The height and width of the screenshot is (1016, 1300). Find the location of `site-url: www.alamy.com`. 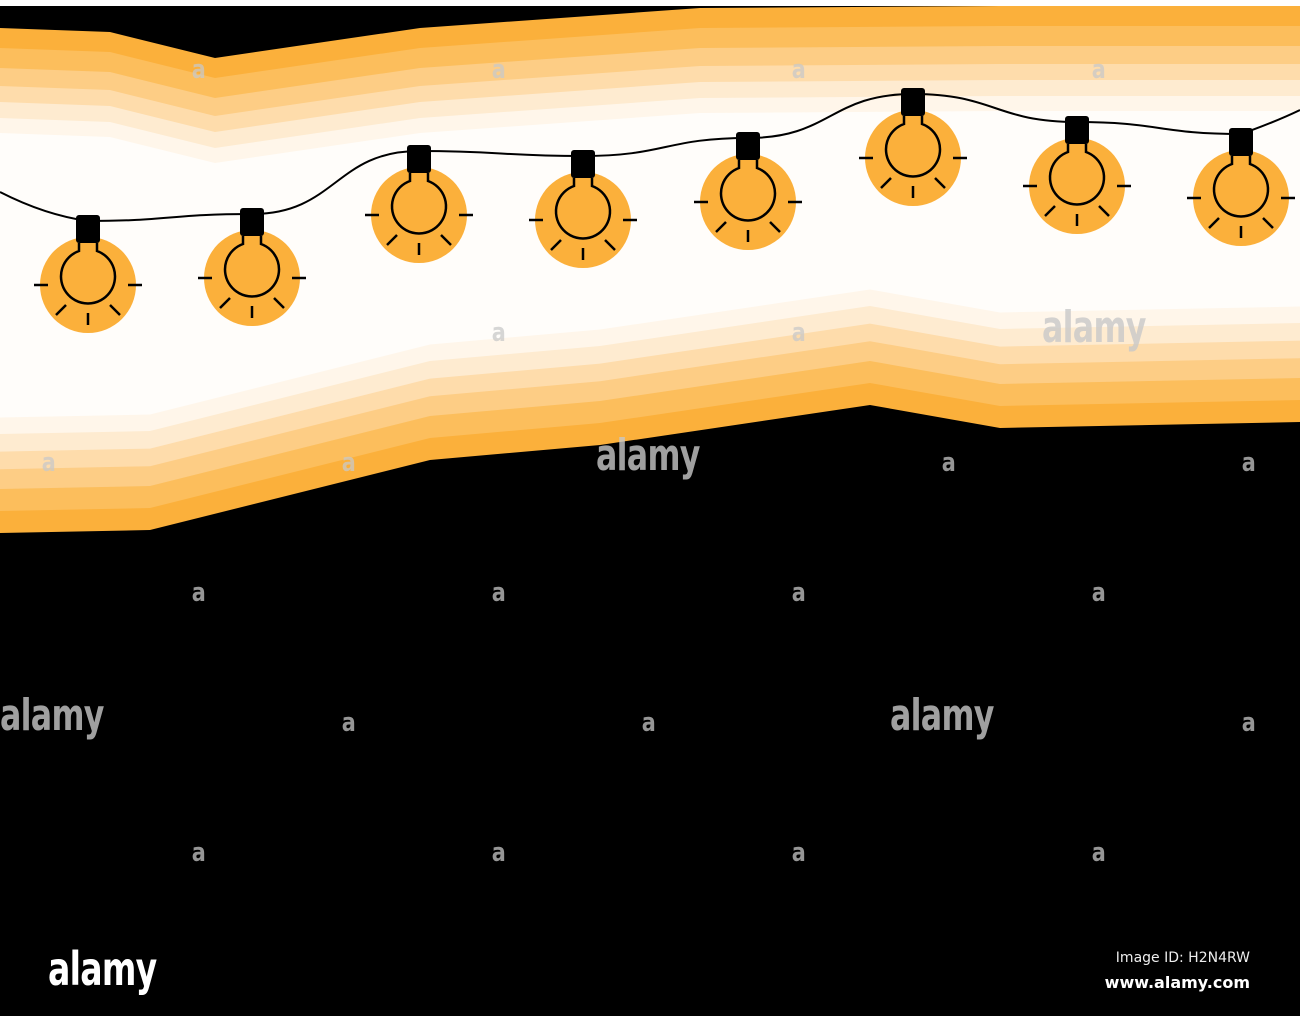

site-url: www.alamy.com is located at coordinates (1177, 982).